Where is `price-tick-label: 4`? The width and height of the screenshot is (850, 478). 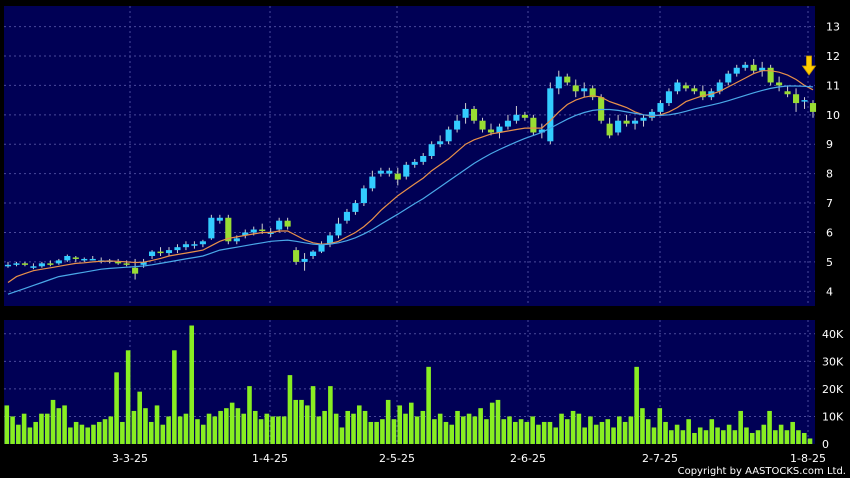
price-tick-label: 4 is located at coordinates (829, 291).